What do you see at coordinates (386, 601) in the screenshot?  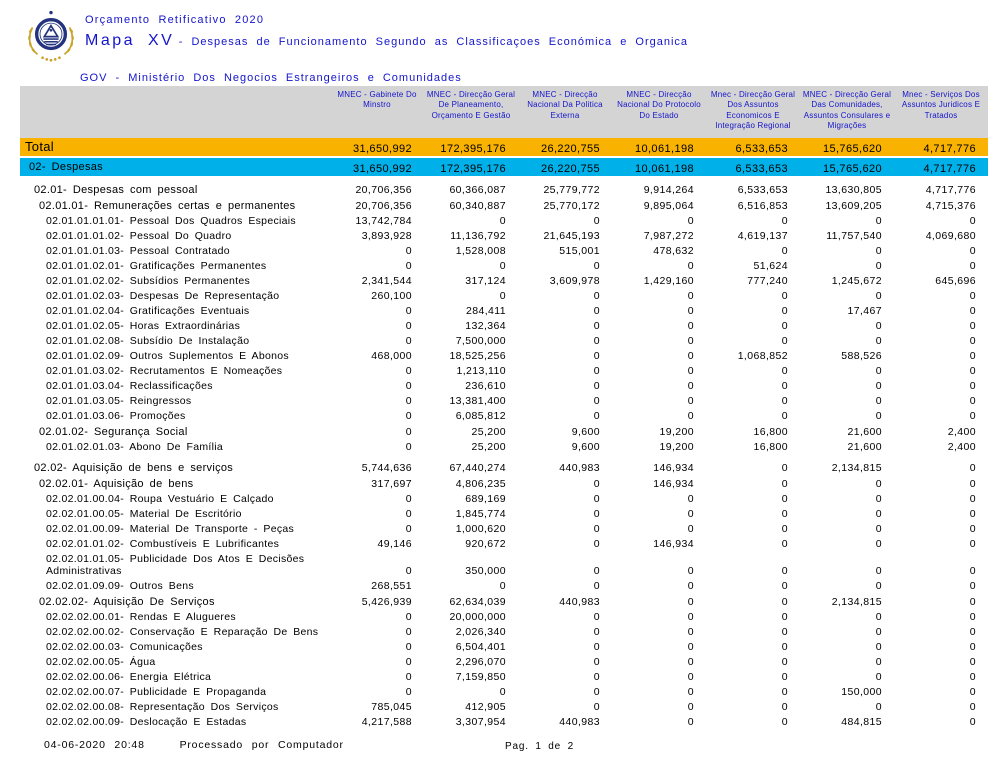 I see `cell-value: 5,426,939` at bounding box center [386, 601].